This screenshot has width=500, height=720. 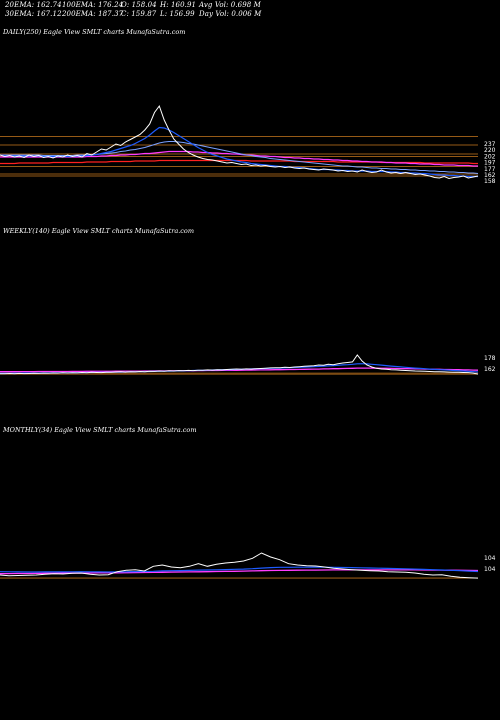 What do you see at coordinates (177, 14) in the screenshot?
I see `header-low: L: 156.99` at bounding box center [177, 14].